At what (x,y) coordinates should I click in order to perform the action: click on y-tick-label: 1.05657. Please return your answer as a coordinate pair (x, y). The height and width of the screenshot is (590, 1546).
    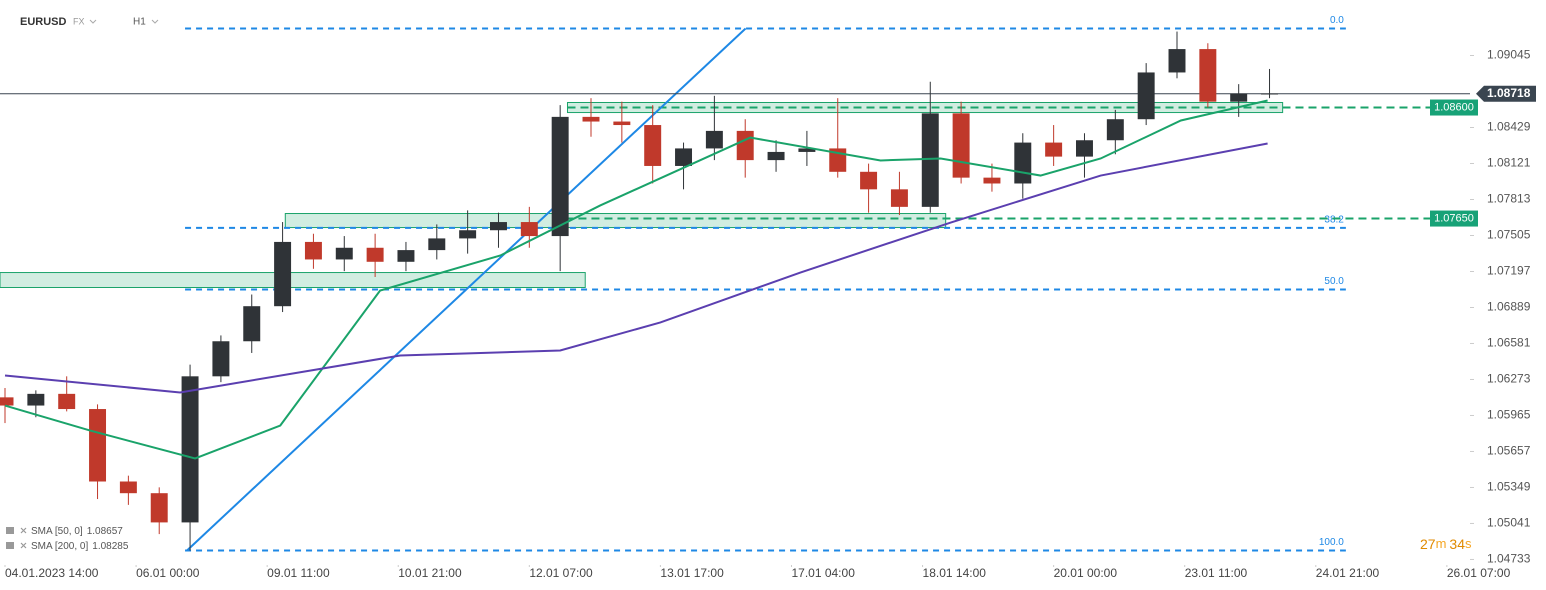
    Looking at the image, I should click on (1509, 451).